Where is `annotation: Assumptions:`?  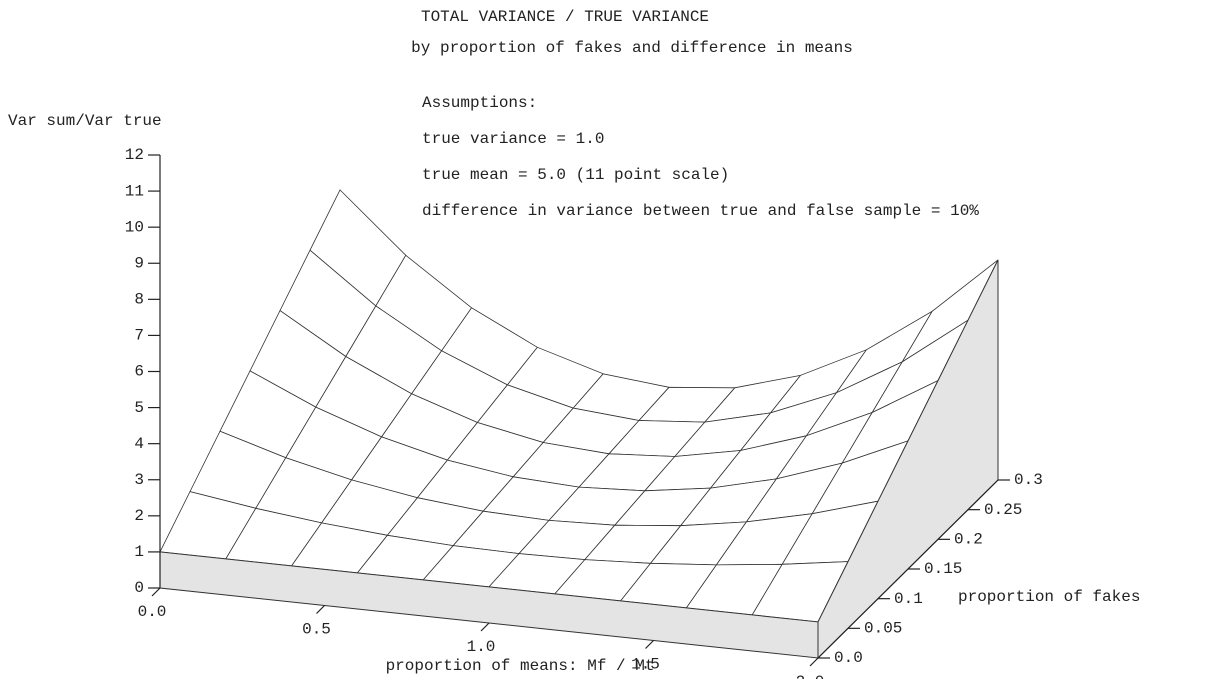 annotation: Assumptions: is located at coordinates (479, 103).